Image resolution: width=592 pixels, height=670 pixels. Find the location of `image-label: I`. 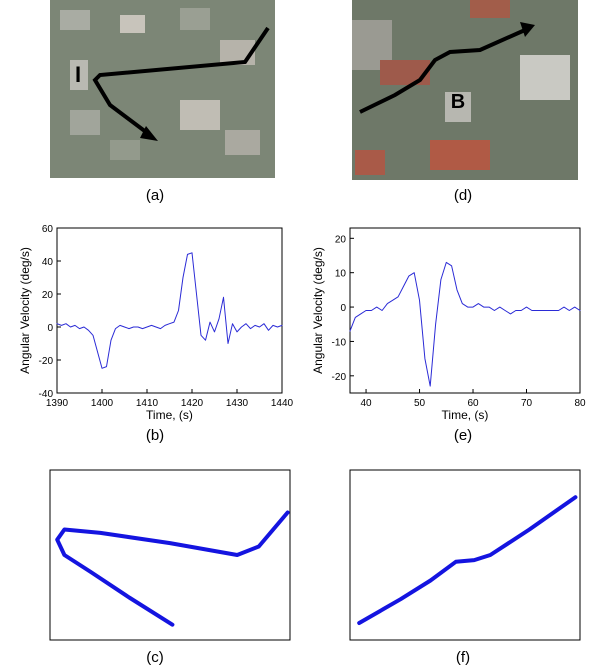

image-label: I is located at coordinates (78, 74).